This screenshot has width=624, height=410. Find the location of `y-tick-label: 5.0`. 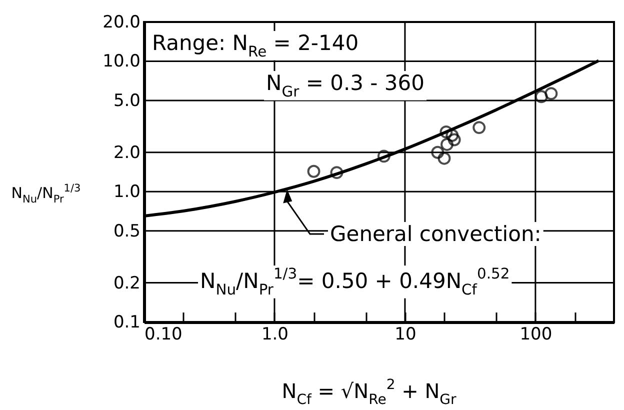

y-tick-label: 5.0 is located at coordinates (126, 100).